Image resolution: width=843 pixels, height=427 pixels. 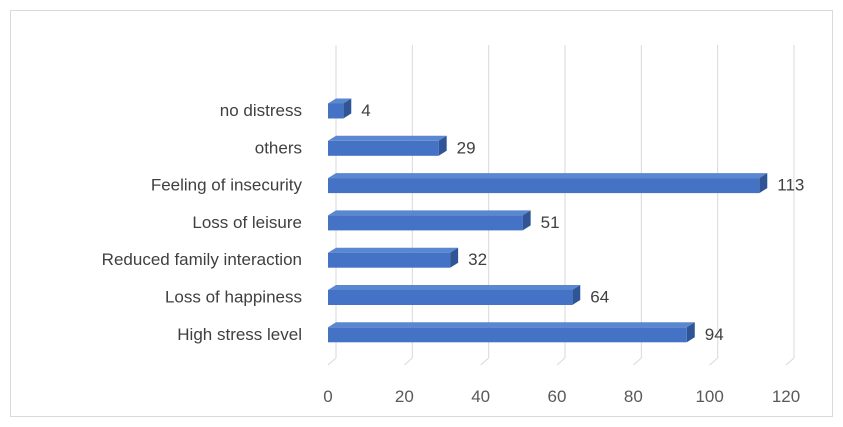 What do you see at coordinates (466, 147) in the screenshot?
I see `data-label: 29` at bounding box center [466, 147].